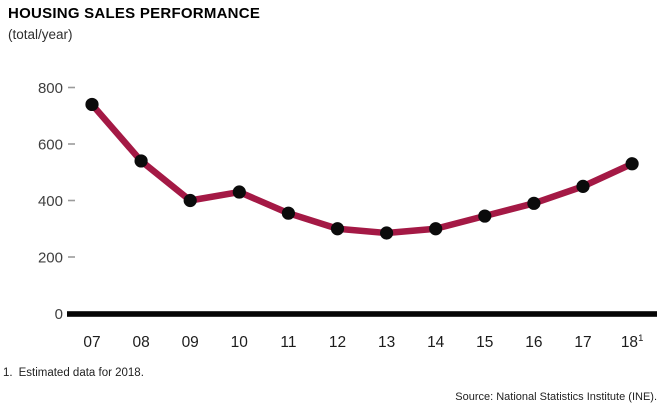  Describe the element at coordinates (140, 342) in the screenshot. I see `x-axis-label: 08` at that location.